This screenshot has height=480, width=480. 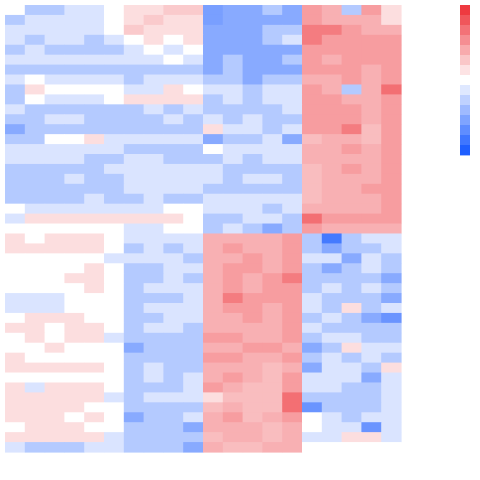 I want to click on heatmap-cell-r4-c19, so click(x=391, y=50).